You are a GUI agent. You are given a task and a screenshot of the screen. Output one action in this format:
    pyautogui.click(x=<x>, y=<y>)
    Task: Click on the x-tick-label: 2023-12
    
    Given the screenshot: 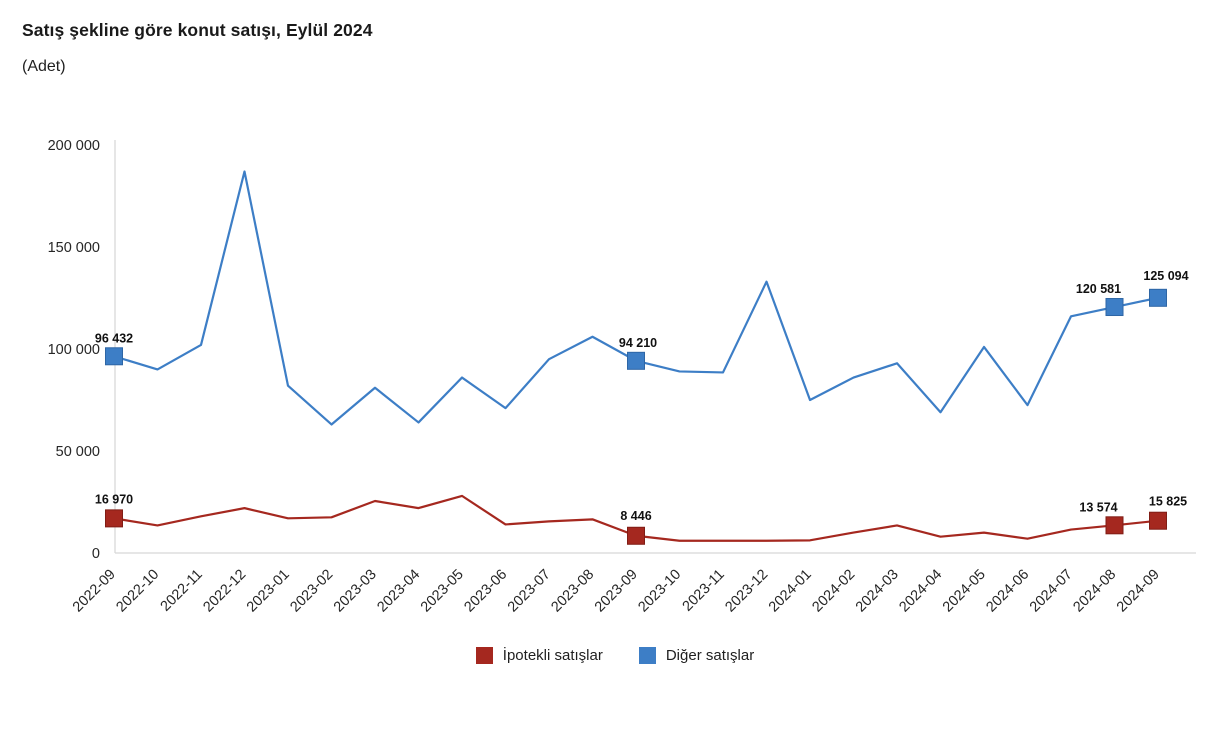 What is the action you would take?
    pyautogui.click(x=746, y=591)
    